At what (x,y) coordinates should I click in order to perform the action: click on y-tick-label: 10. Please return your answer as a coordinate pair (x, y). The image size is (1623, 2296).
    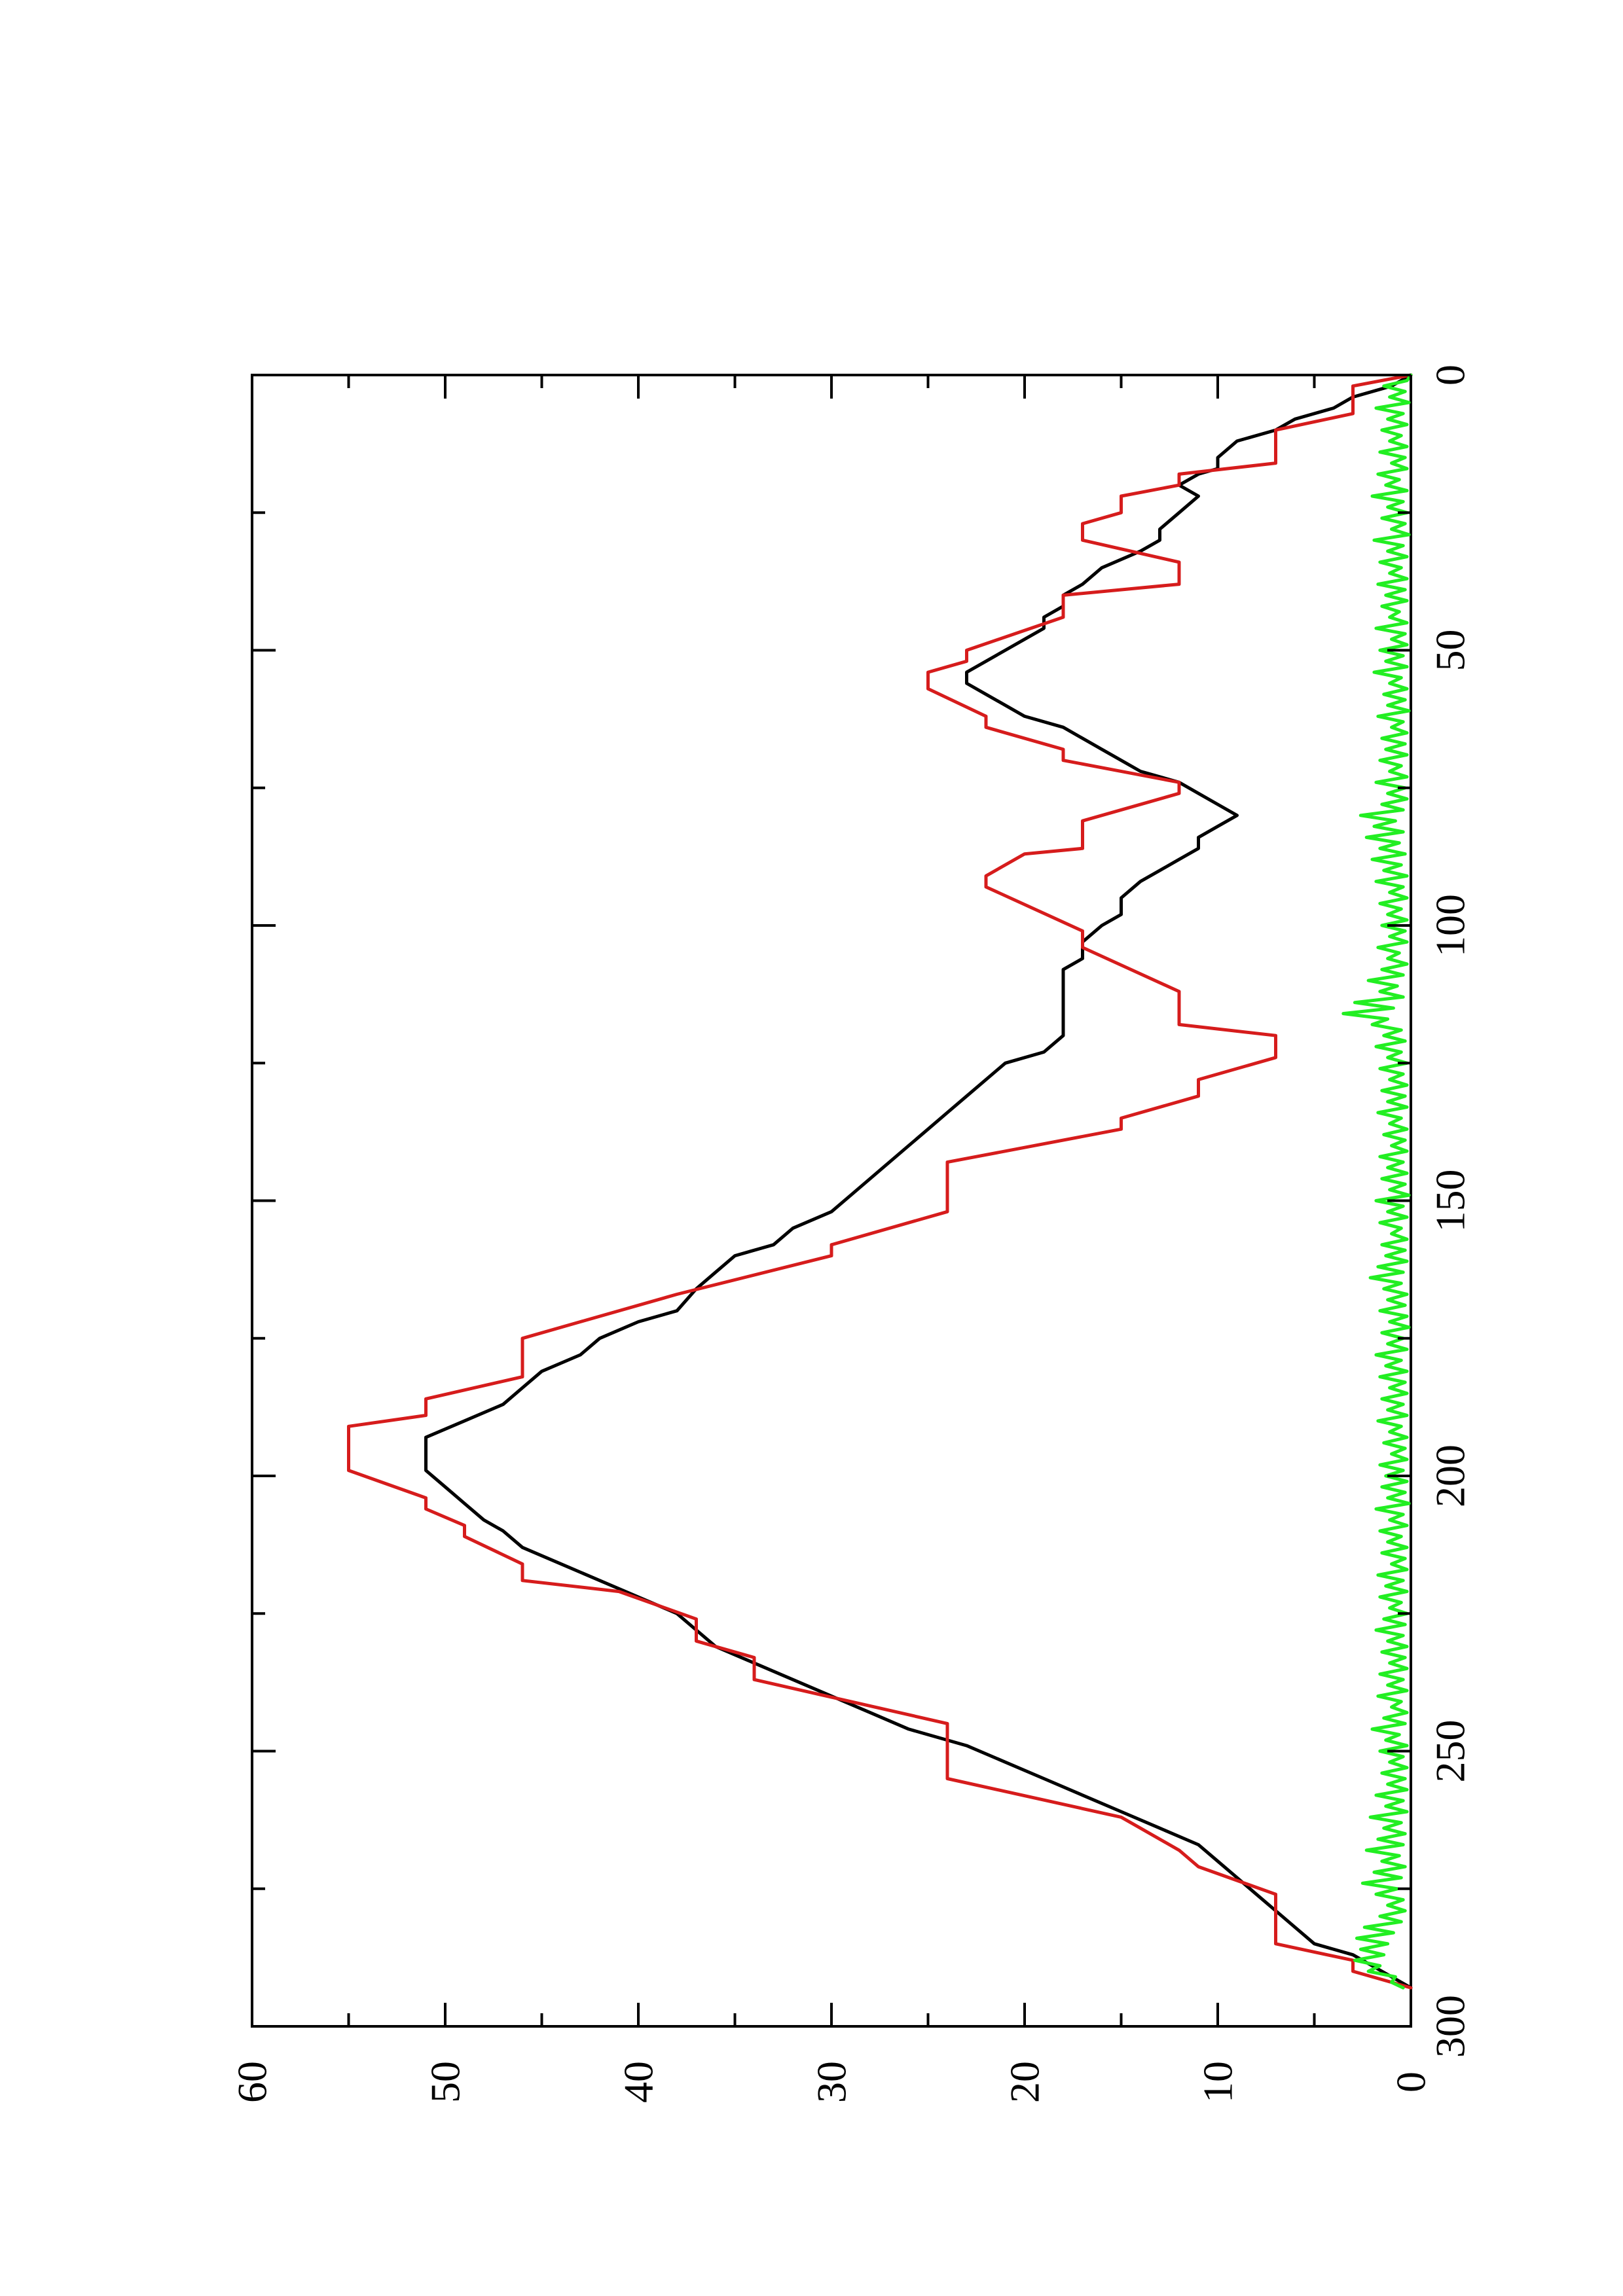
    Looking at the image, I should click on (1218, 2082).